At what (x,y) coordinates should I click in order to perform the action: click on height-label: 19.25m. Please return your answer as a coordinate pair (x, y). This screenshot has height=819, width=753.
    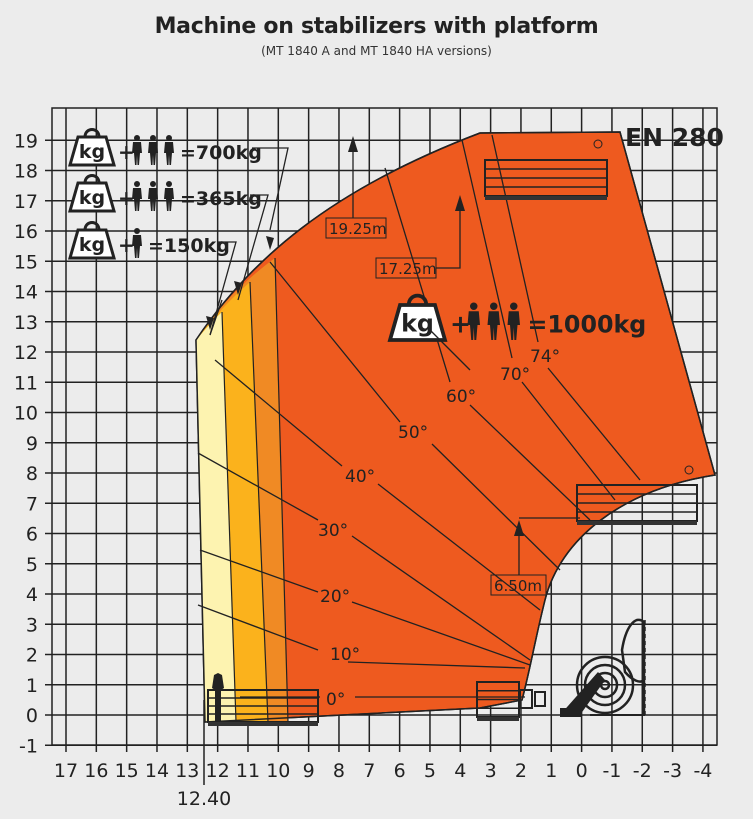
    Looking at the image, I should click on (358, 229).